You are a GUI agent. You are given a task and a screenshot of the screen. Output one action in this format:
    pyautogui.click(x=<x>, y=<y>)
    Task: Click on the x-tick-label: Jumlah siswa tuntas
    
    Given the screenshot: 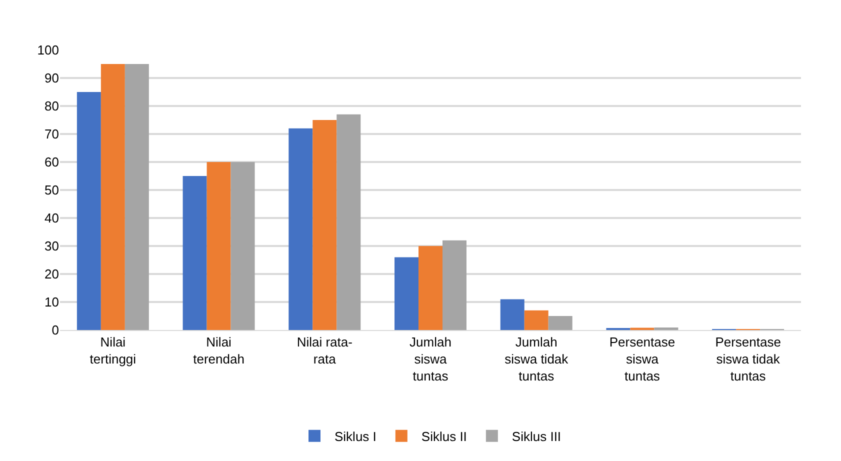 What is the action you would take?
    pyautogui.click(x=431, y=359)
    